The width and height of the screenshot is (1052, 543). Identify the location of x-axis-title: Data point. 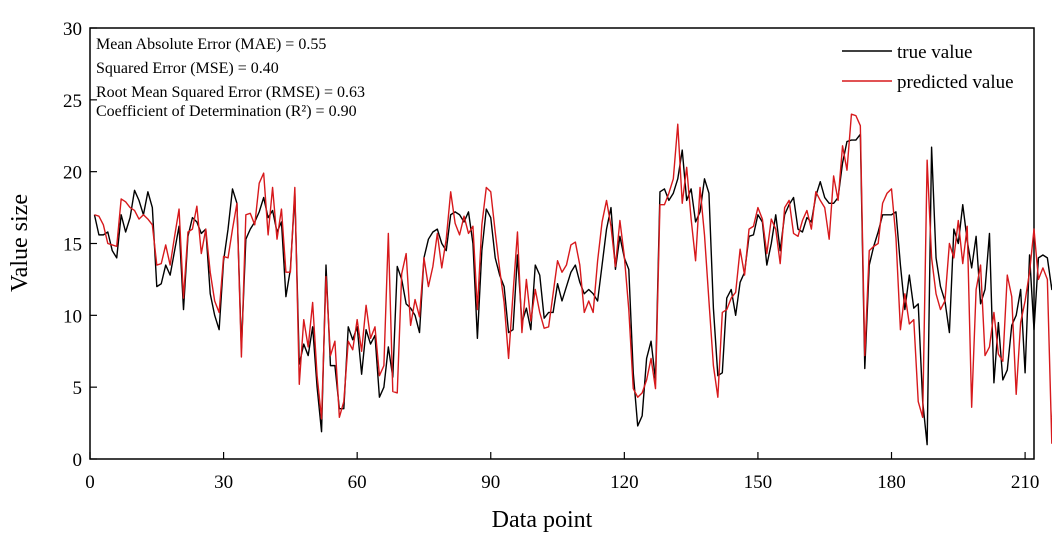
(542, 520).